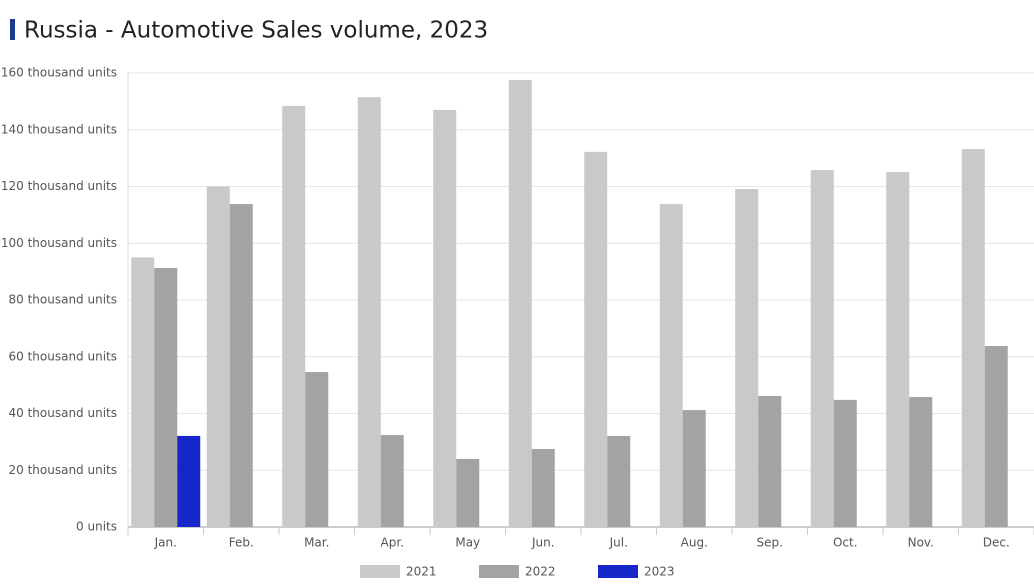  Describe the element at coordinates (467, 543) in the screenshot. I see `x-tick-label: May` at that location.